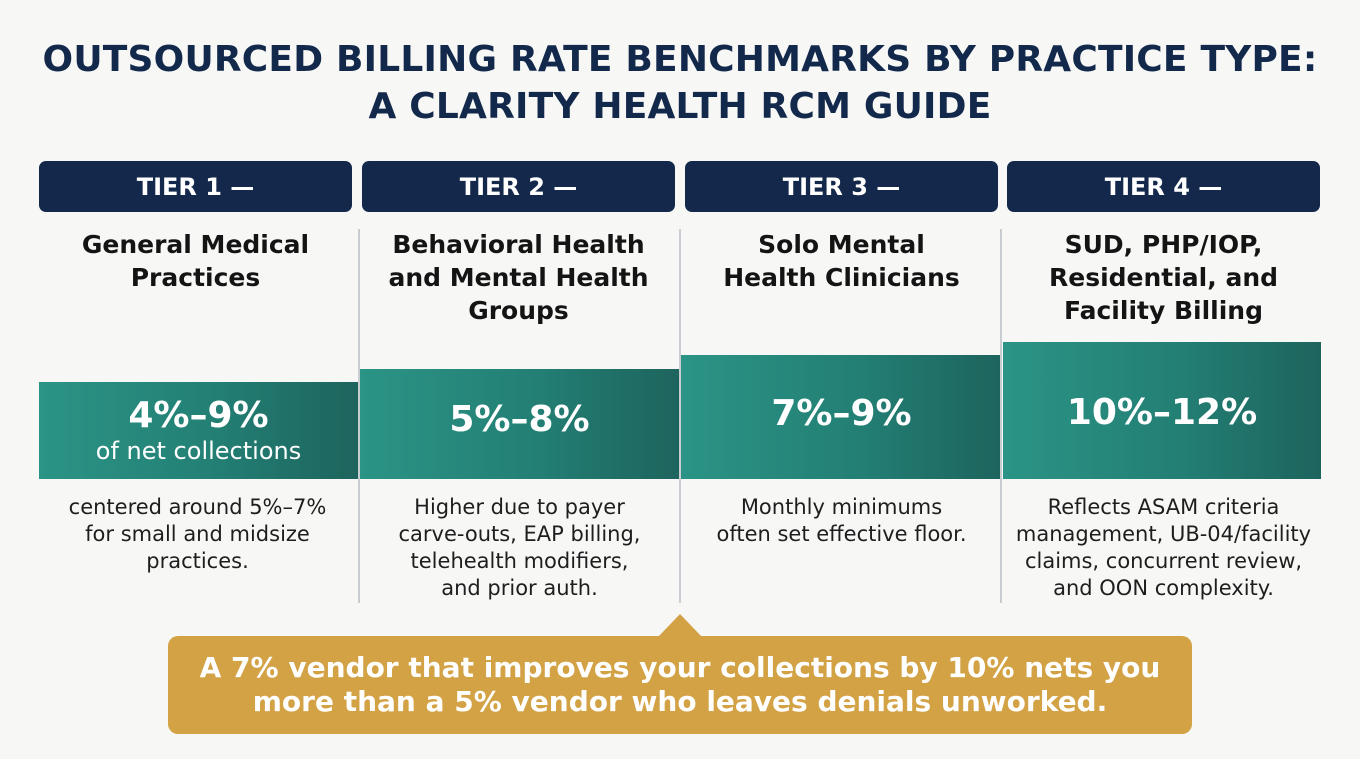 The height and width of the screenshot is (759, 1360). Describe the element at coordinates (1163, 561) in the screenshot. I see `tier-4-desc-line: claims, concurrent review,` at that location.